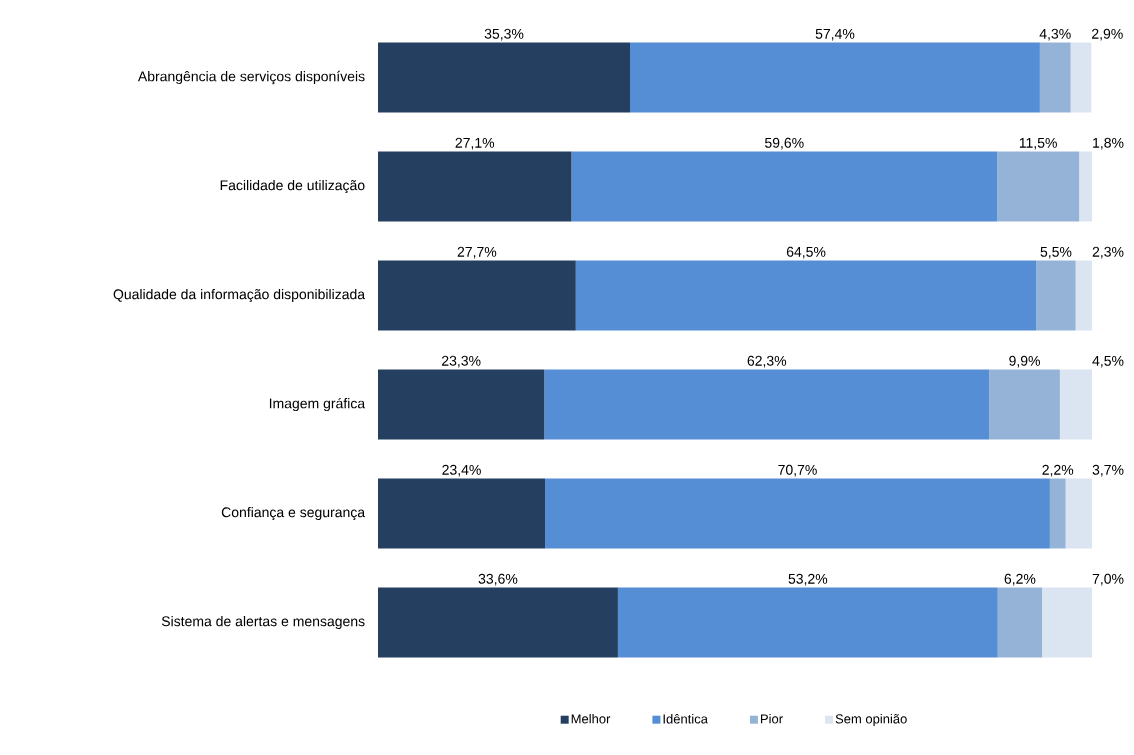  Describe the element at coordinates (477, 252) in the screenshot. I see `data-label: 27,7%` at that location.